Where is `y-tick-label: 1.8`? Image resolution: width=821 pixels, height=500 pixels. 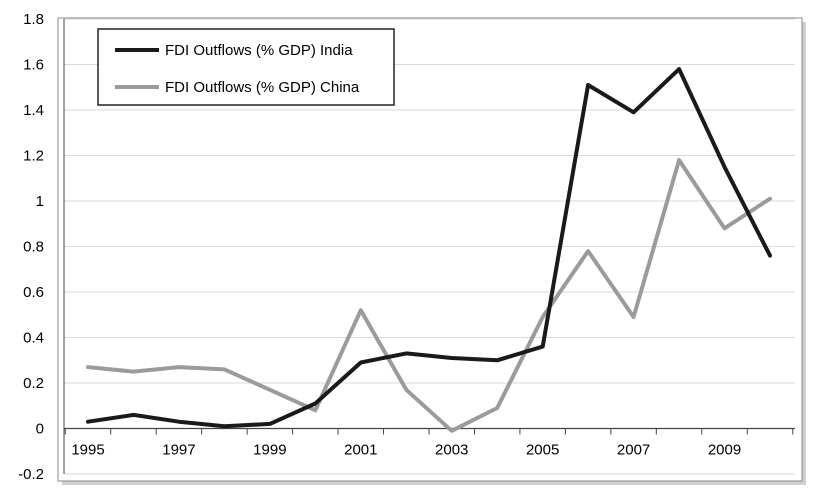 y-tick-label: 1.8 is located at coordinates (33, 19).